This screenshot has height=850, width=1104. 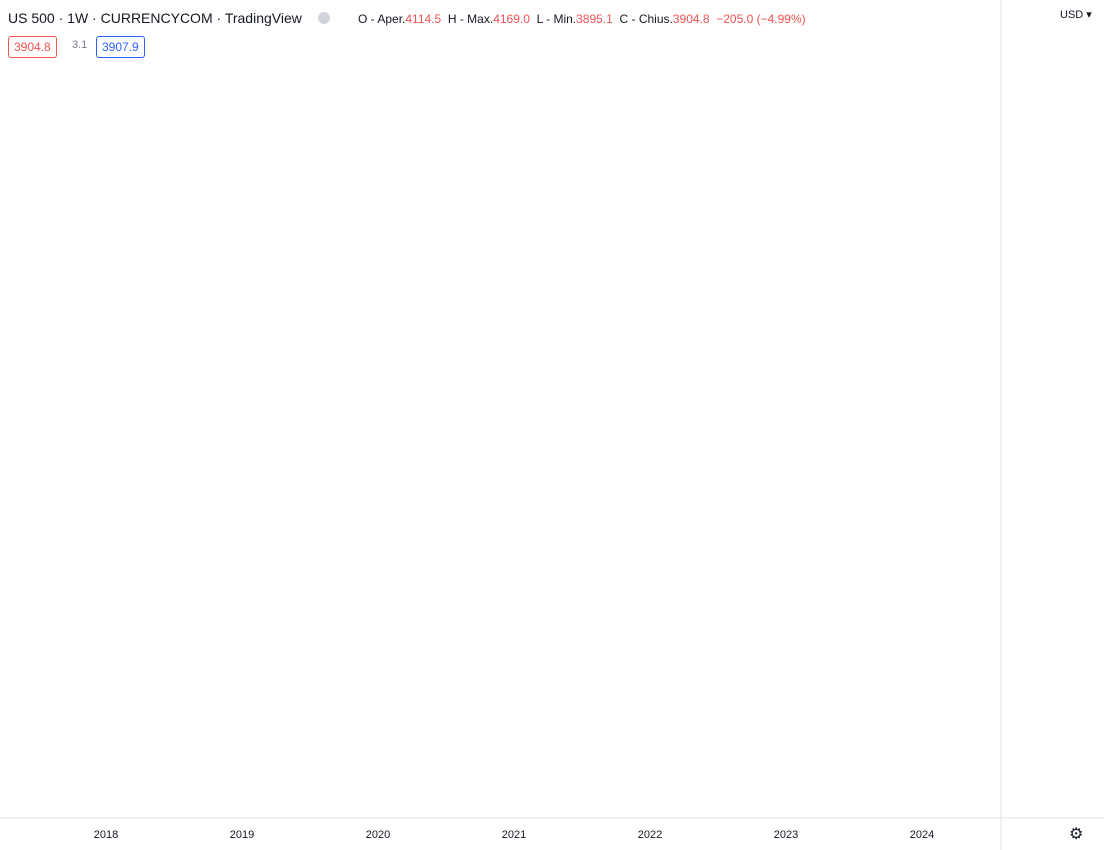 What do you see at coordinates (323, 18) in the screenshot?
I see `market-status-icon` at bounding box center [323, 18].